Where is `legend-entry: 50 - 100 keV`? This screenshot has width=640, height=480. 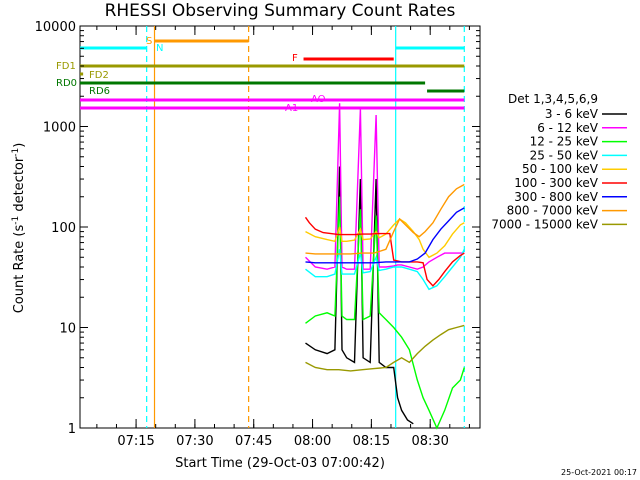 legend-entry: 50 - 100 keV is located at coordinates (560, 169).